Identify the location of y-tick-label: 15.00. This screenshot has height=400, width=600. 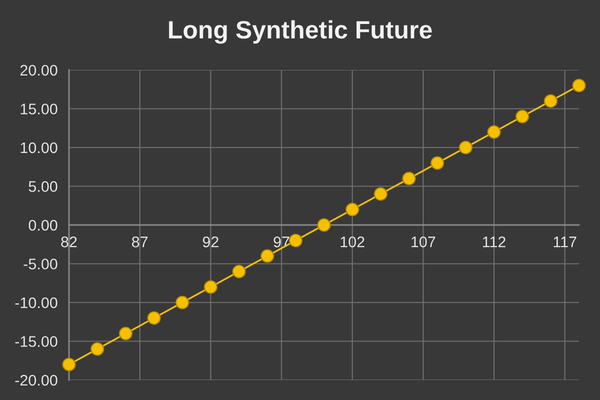
(39, 109).